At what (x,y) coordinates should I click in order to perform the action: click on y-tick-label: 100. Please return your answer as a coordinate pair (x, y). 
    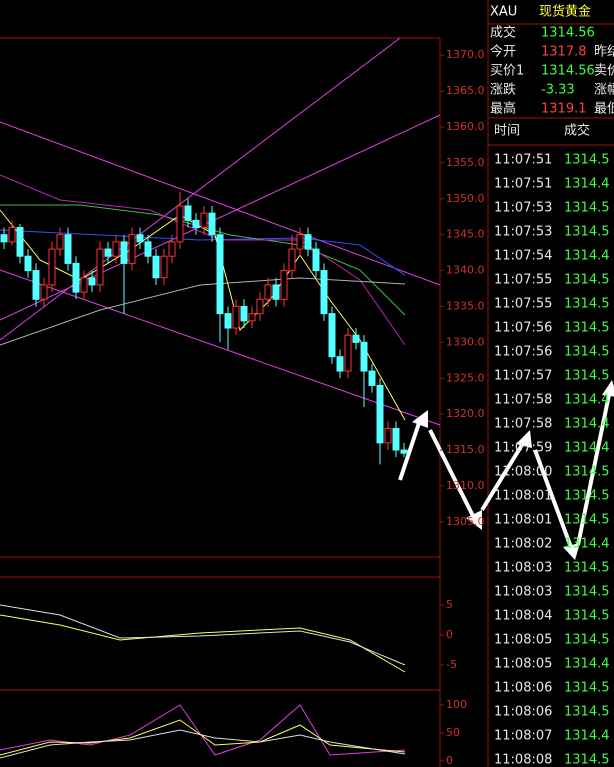
    Looking at the image, I should click on (456, 704).